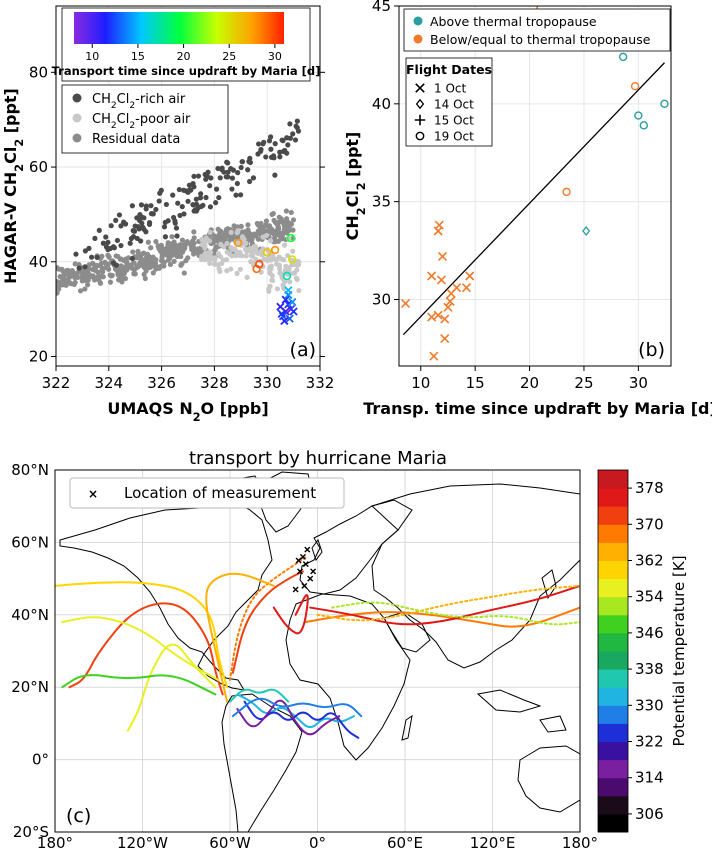  I want to click on y-tick-label: 60, so click(38, 167).